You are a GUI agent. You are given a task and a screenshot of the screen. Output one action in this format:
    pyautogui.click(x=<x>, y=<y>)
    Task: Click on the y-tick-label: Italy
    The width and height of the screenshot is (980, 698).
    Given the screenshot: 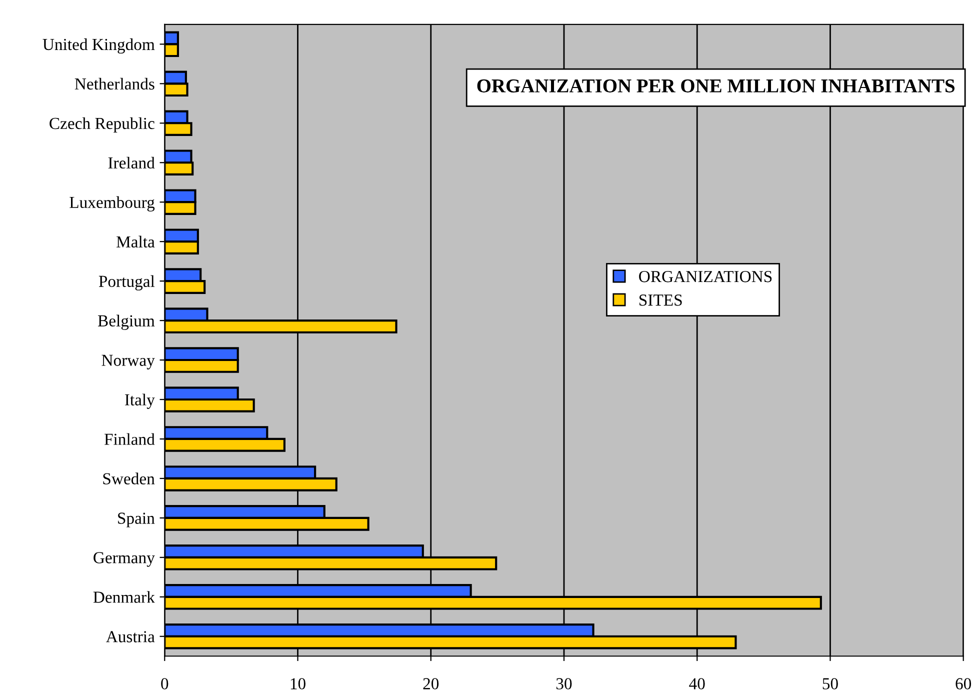 What is the action you would take?
    pyautogui.click(x=139, y=401)
    